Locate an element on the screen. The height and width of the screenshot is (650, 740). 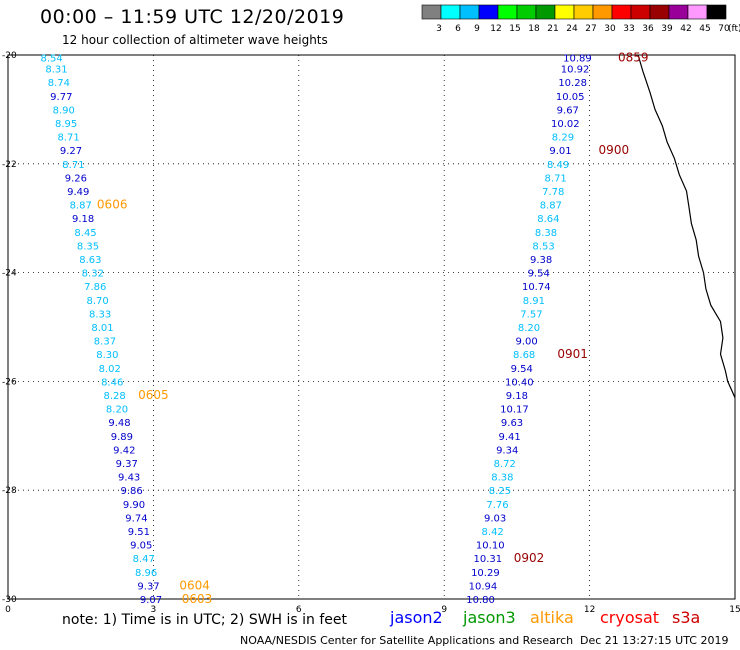
wave-height-value: 8.91 is located at coordinates (534, 301).